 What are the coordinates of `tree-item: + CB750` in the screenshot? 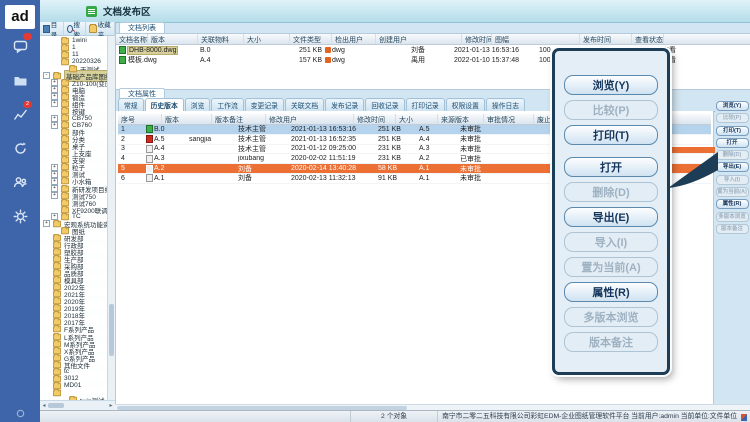 It's located at (74, 118).